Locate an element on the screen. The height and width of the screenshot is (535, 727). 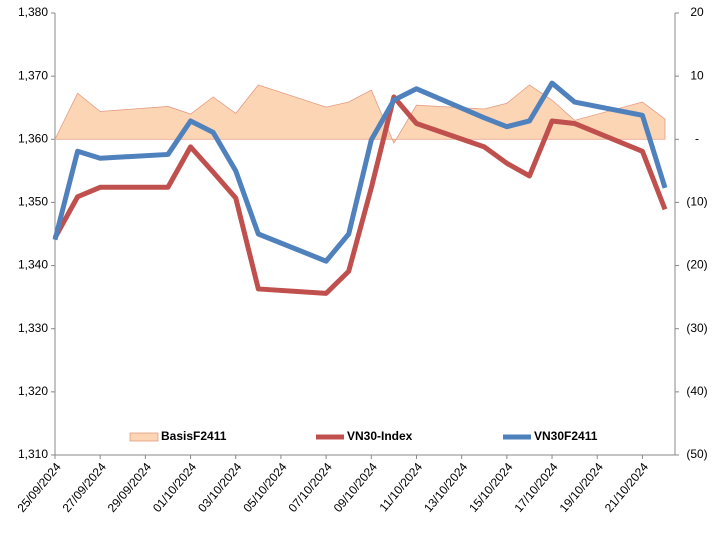
x-tick-label: 13/10/2024 is located at coordinates (446, 487).